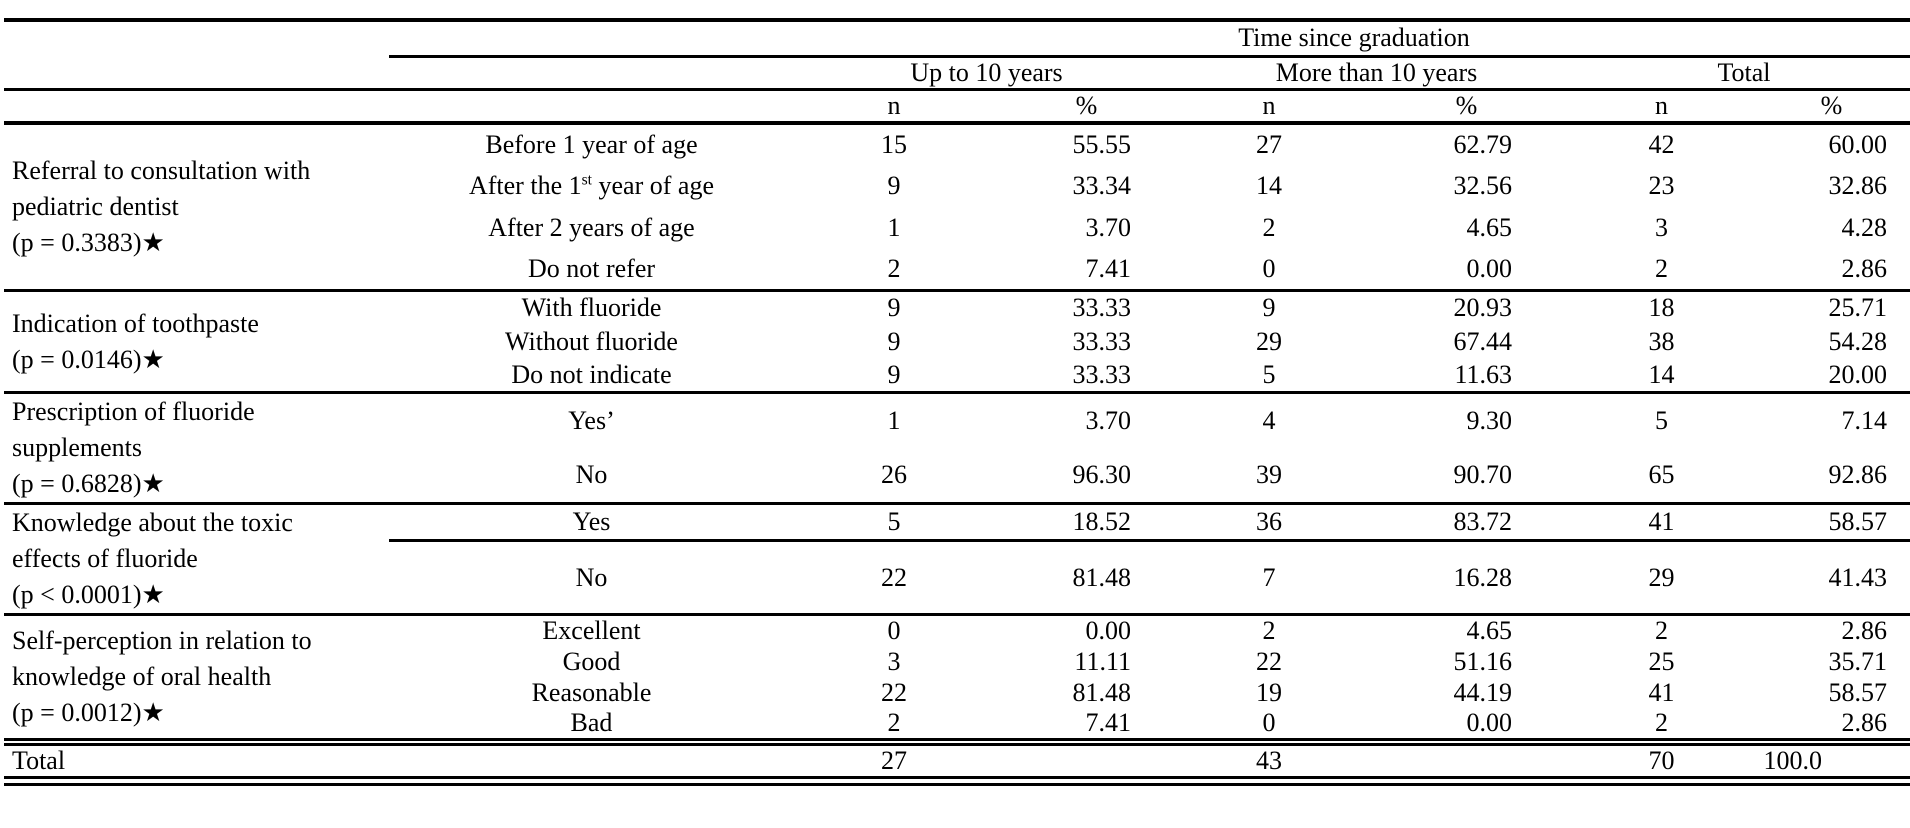  I want to click on cell-n: 65, so click(1661, 476).